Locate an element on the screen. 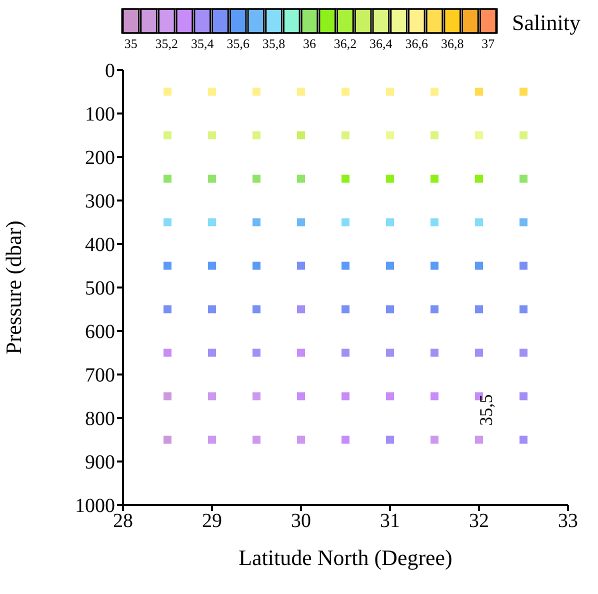 Image resolution: width=598 pixels, height=594 pixels. y-tick-label: 1000 is located at coordinates (95, 506).